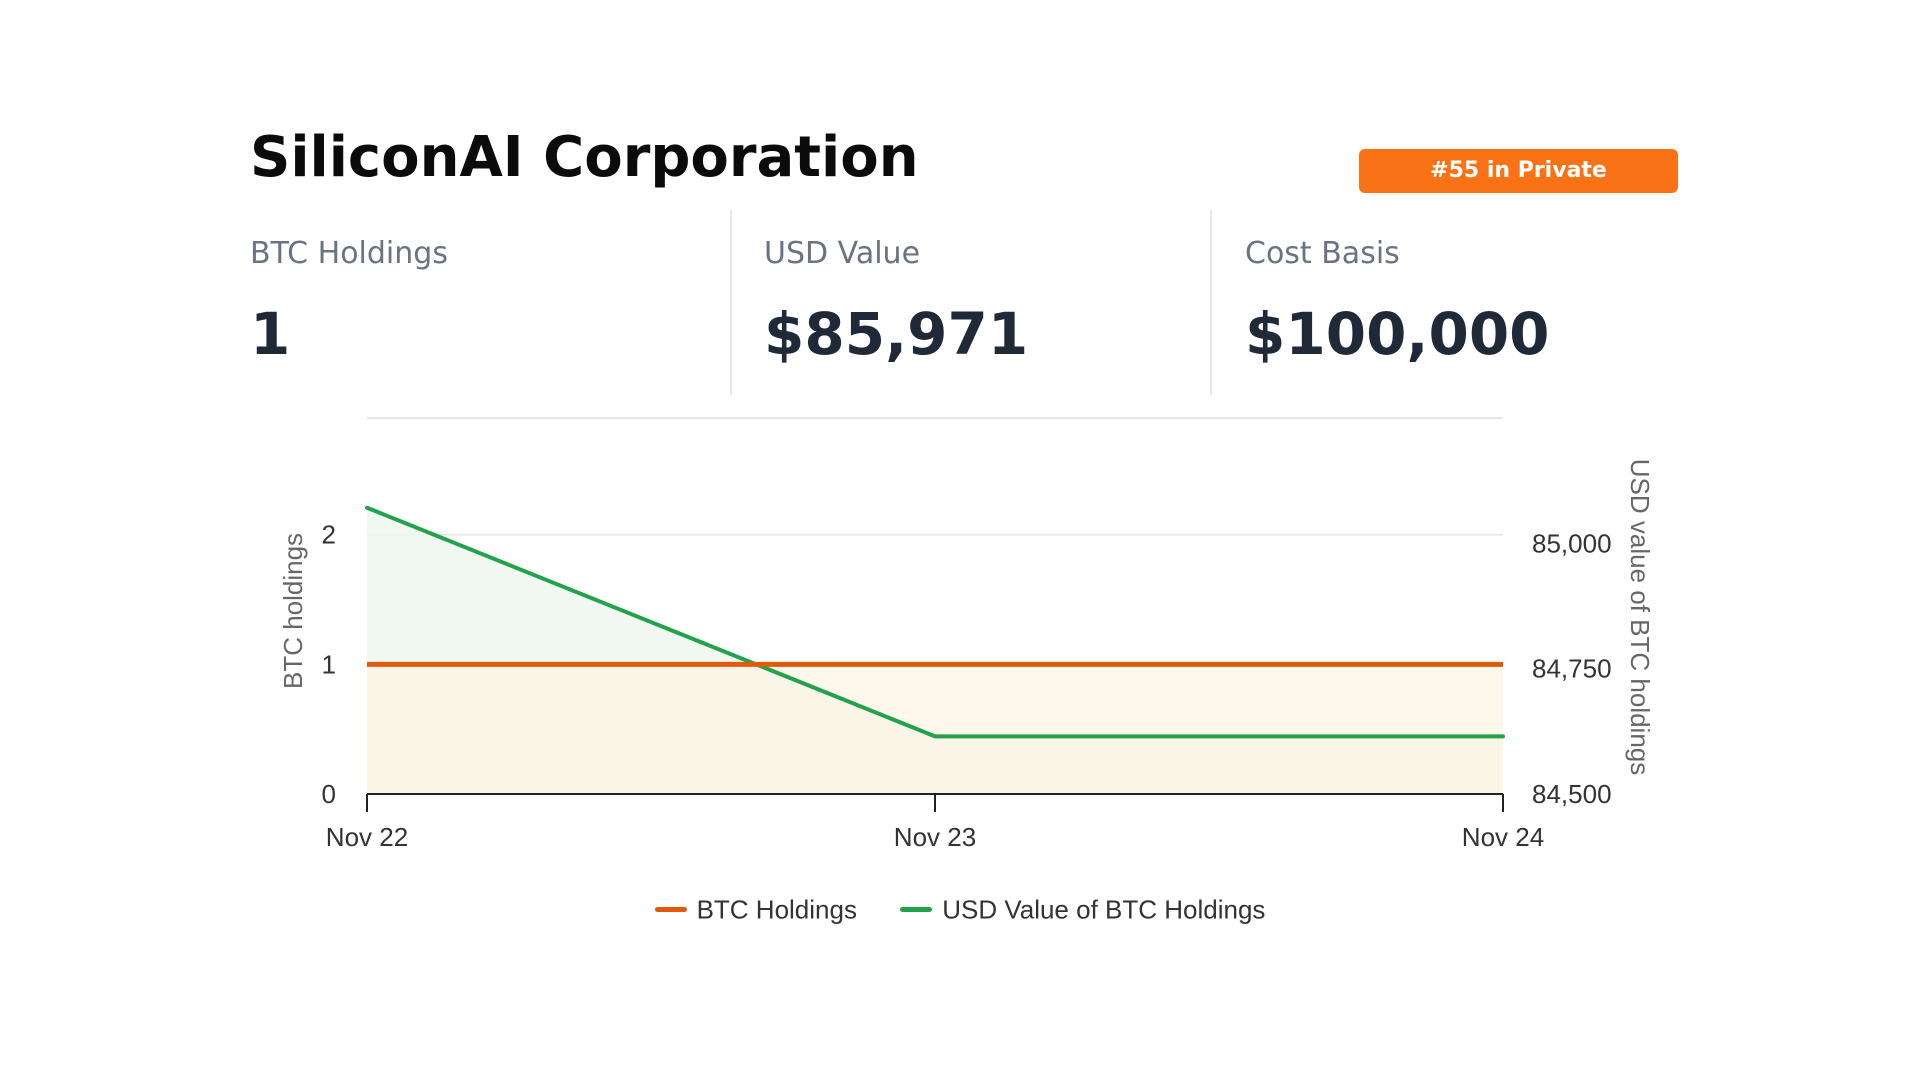  What do you see at coordinates (935, 837) in the screenshot?
I see `x-tick-label: Nov 23` at bounding box center [935, 837].